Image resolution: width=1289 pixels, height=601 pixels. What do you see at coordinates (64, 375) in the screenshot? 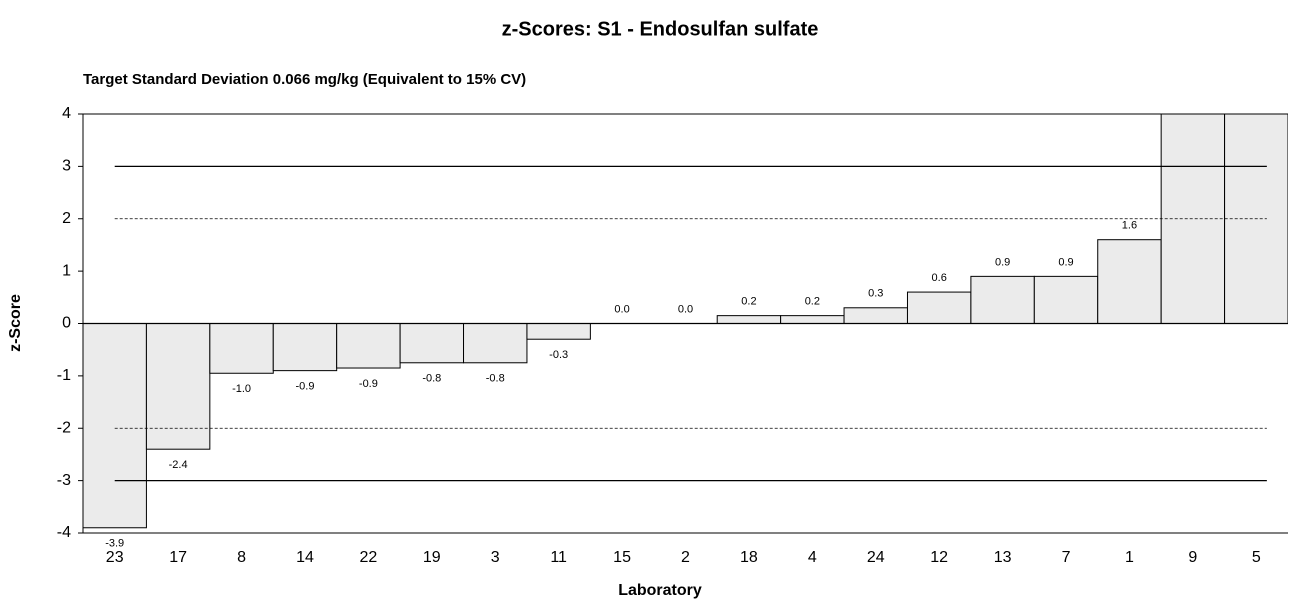
I see `y-tick-label: -1` at bounding box center [64, 375].